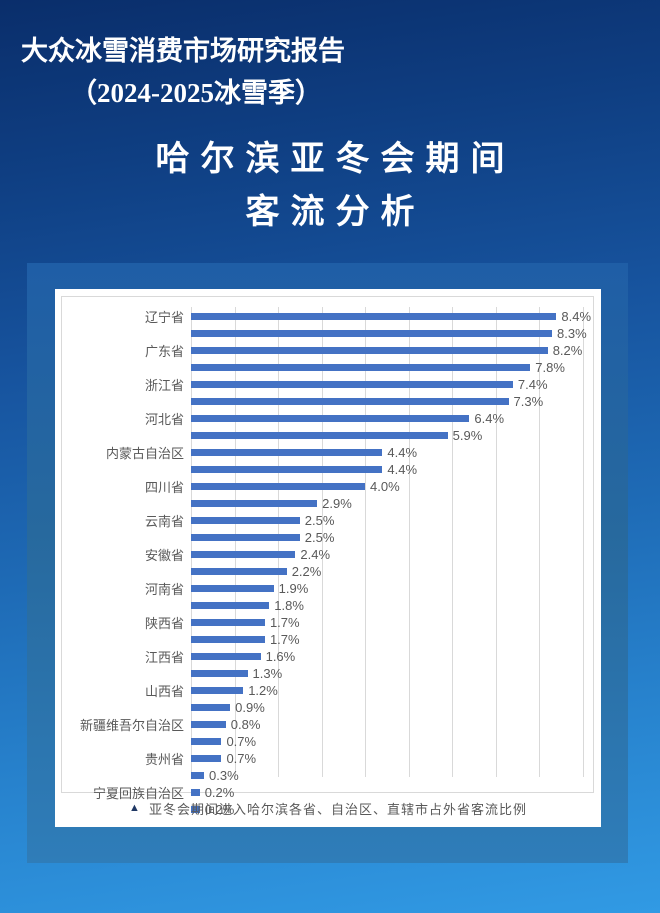 The width and height of the screenshot is (660, 913). I want to click on category-label: 河南省, so click(164, 589).